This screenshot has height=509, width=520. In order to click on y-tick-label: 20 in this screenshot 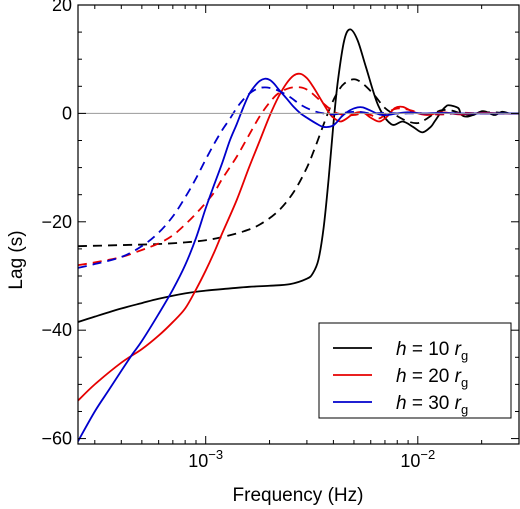, I will do `click(62, 7)`.